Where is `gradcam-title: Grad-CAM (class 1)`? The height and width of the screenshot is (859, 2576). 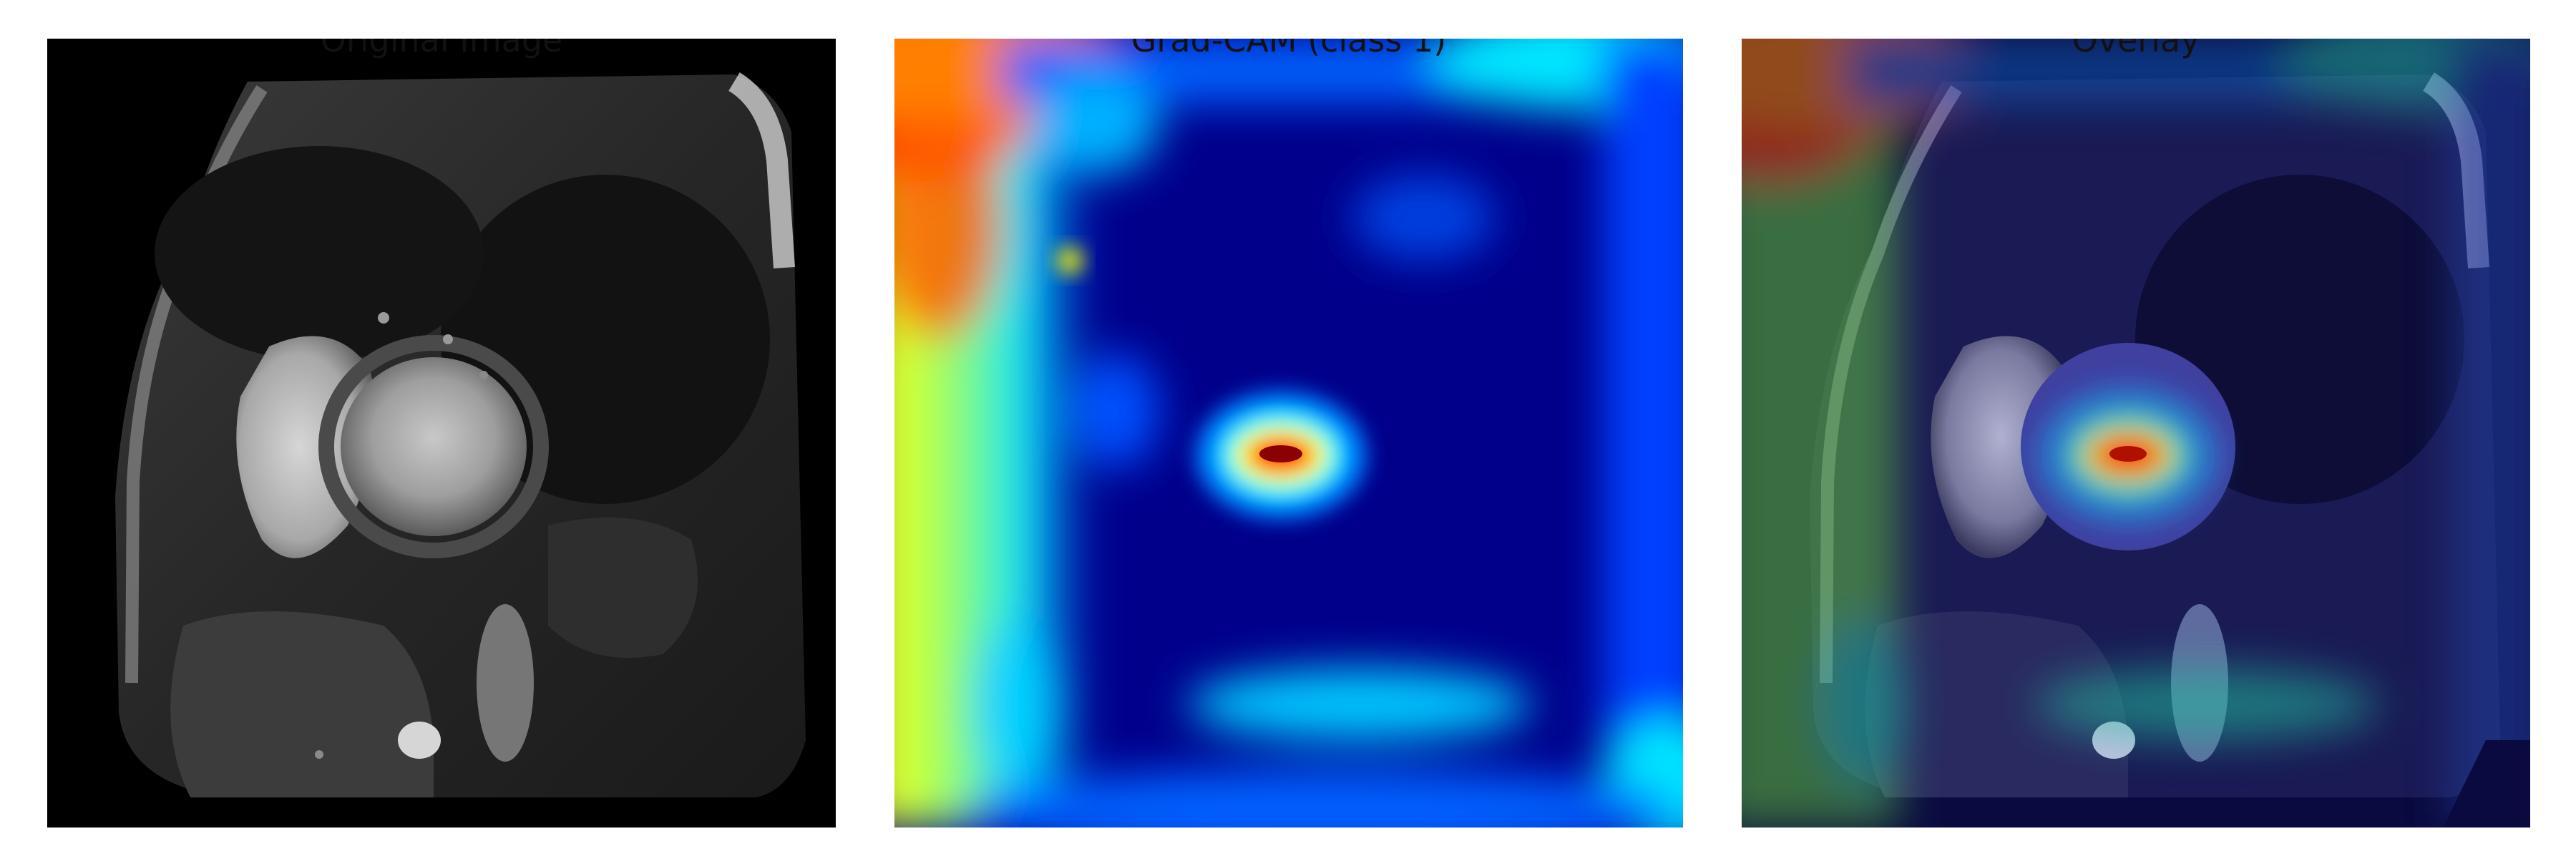 gradcam-title: Grad-CAM (class 1) is located at coordinates (1289, 49).